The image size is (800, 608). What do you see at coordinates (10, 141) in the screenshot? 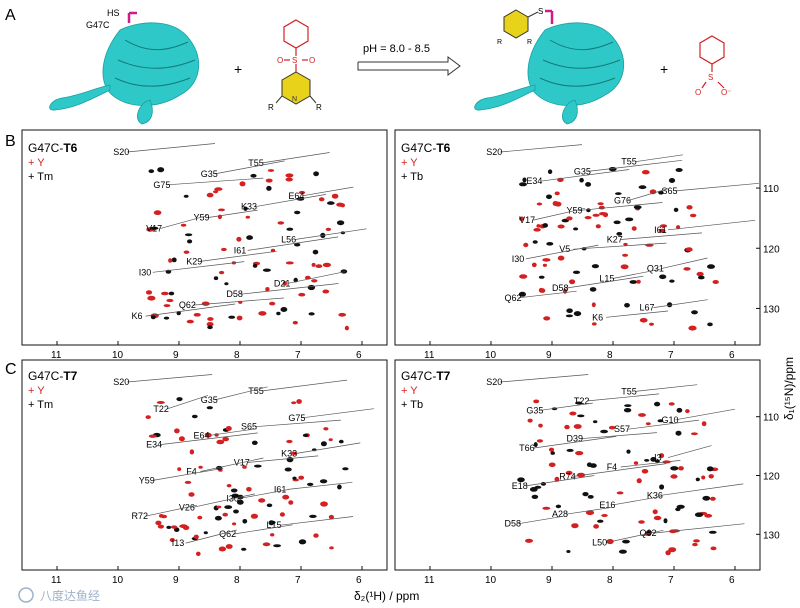
I see `panel-label-b: B` at bounding box center [10, 141].